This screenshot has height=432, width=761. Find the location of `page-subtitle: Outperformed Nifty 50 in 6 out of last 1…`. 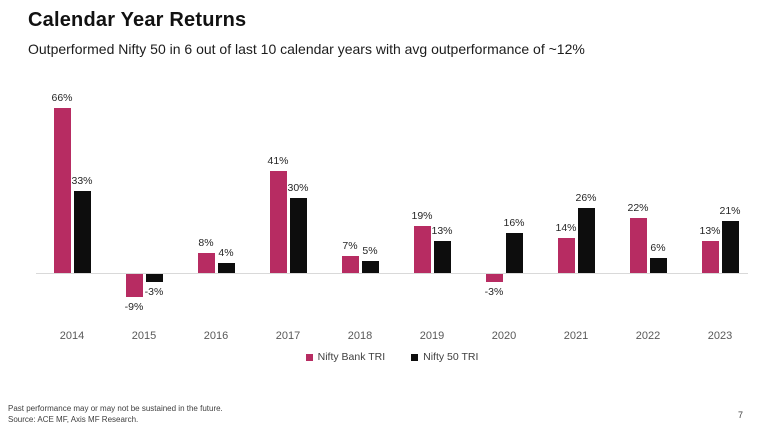

page-subtitle: Outperformed Nifty 50 in 6 out of last 1… is located at coordinates (306, 49).